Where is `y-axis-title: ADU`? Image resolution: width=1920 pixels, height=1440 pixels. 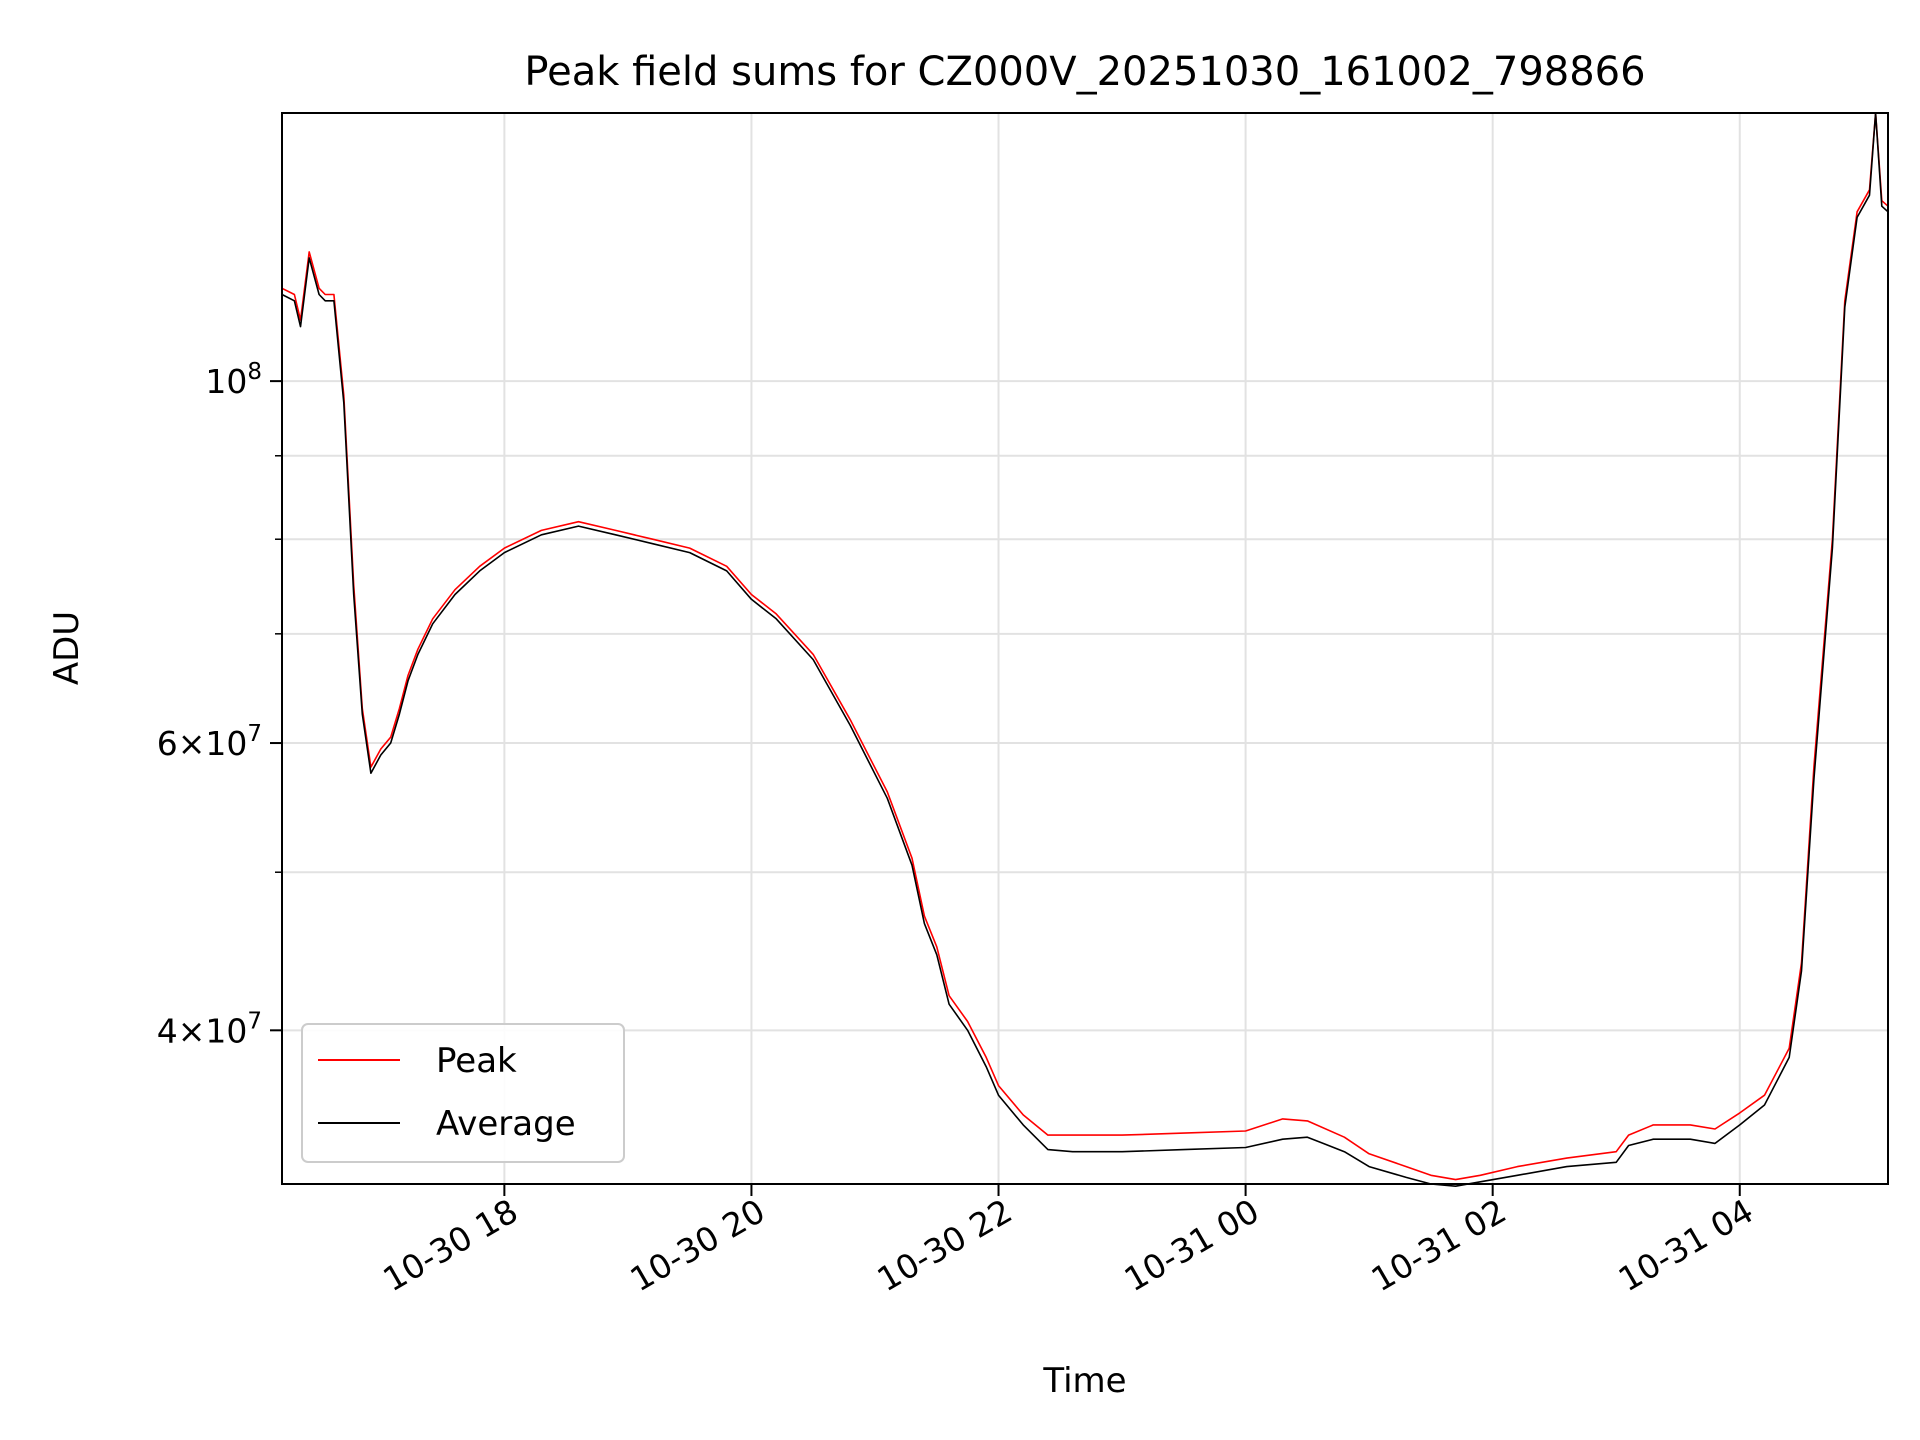
y-axis-title: ADU is located at coordinates (67, 648).